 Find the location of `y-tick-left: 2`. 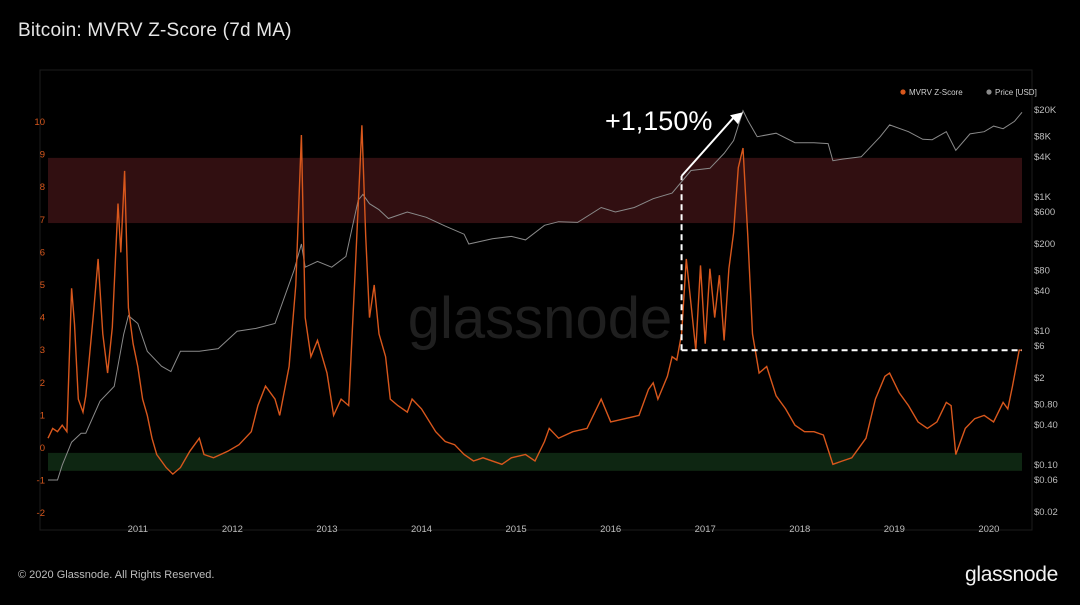

y-tick-left: 2 is located at coordinates (42, 383).